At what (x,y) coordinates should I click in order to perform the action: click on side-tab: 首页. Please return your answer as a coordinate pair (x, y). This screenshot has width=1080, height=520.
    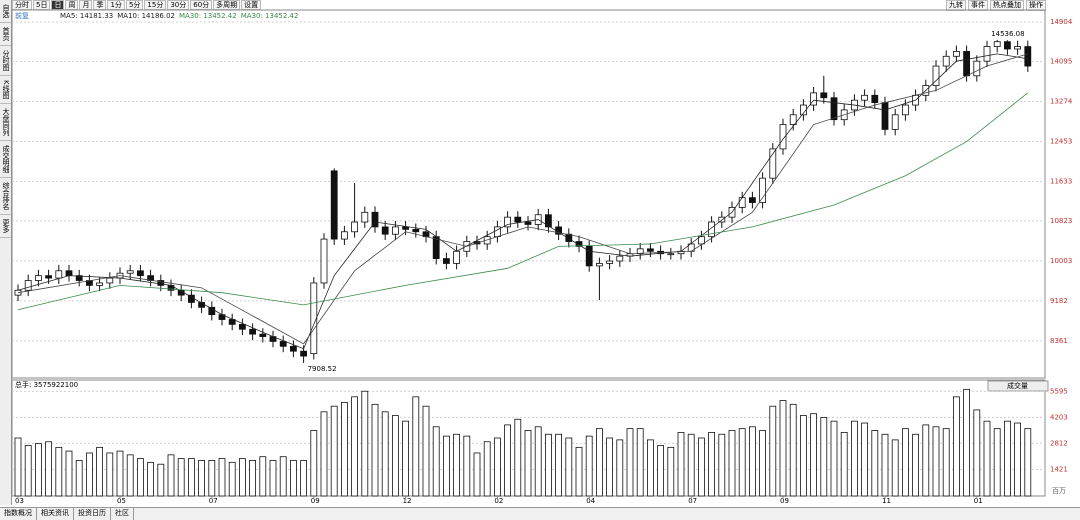
    Looking at the image, I should click on (5, 34).